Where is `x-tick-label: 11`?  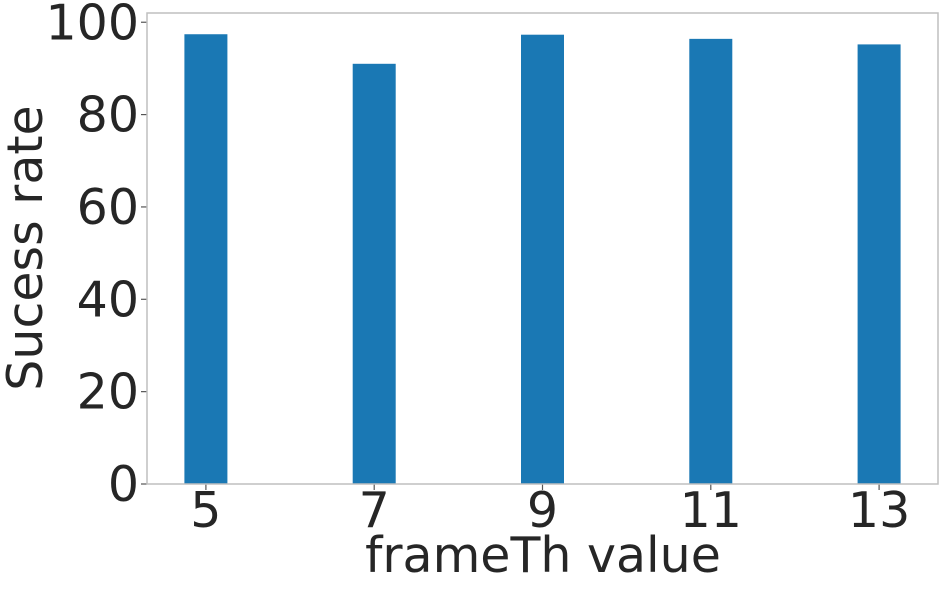 x-tick-label: 11 is located at coordinates (711, 510).